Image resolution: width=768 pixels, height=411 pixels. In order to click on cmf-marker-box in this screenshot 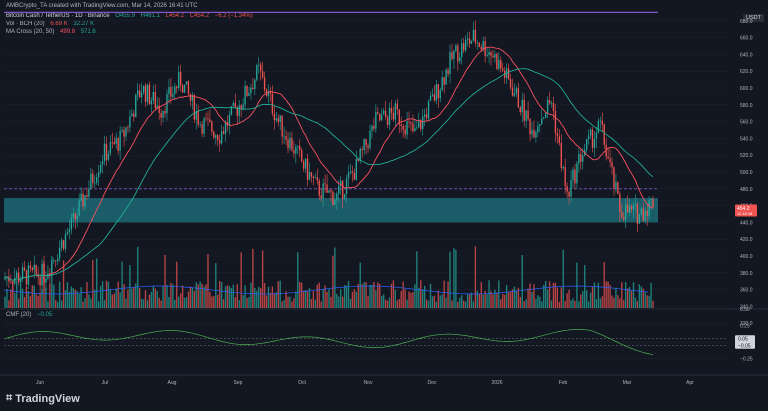, I will do `click(745, 339)`.